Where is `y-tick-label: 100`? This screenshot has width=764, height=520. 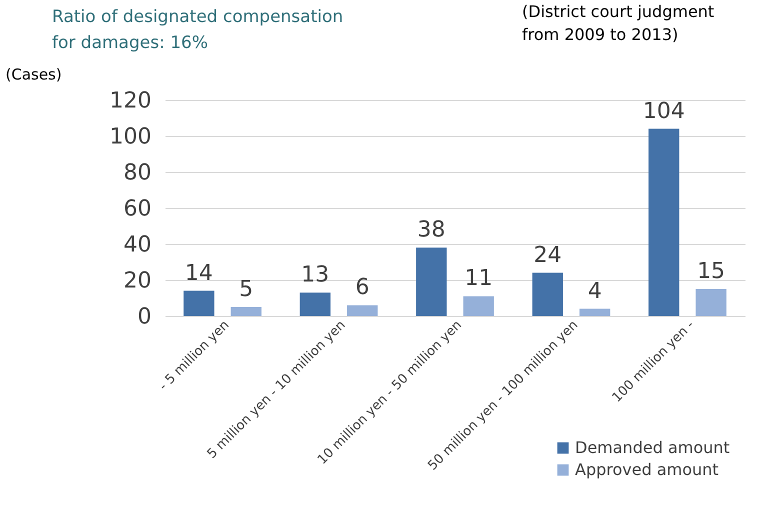 y-tick-label: 100 is located at coordinates (131, 137).